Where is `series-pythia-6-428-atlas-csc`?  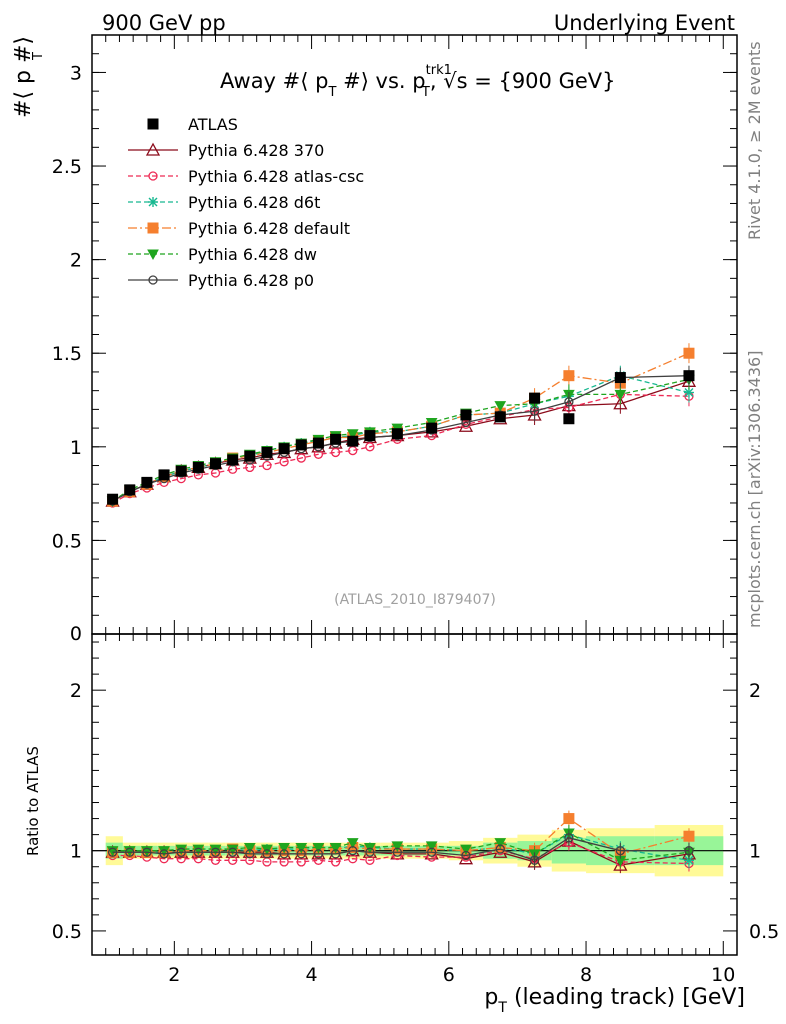
series-pythia-6-428-atlas-csc is located at coordinates (400, 446).